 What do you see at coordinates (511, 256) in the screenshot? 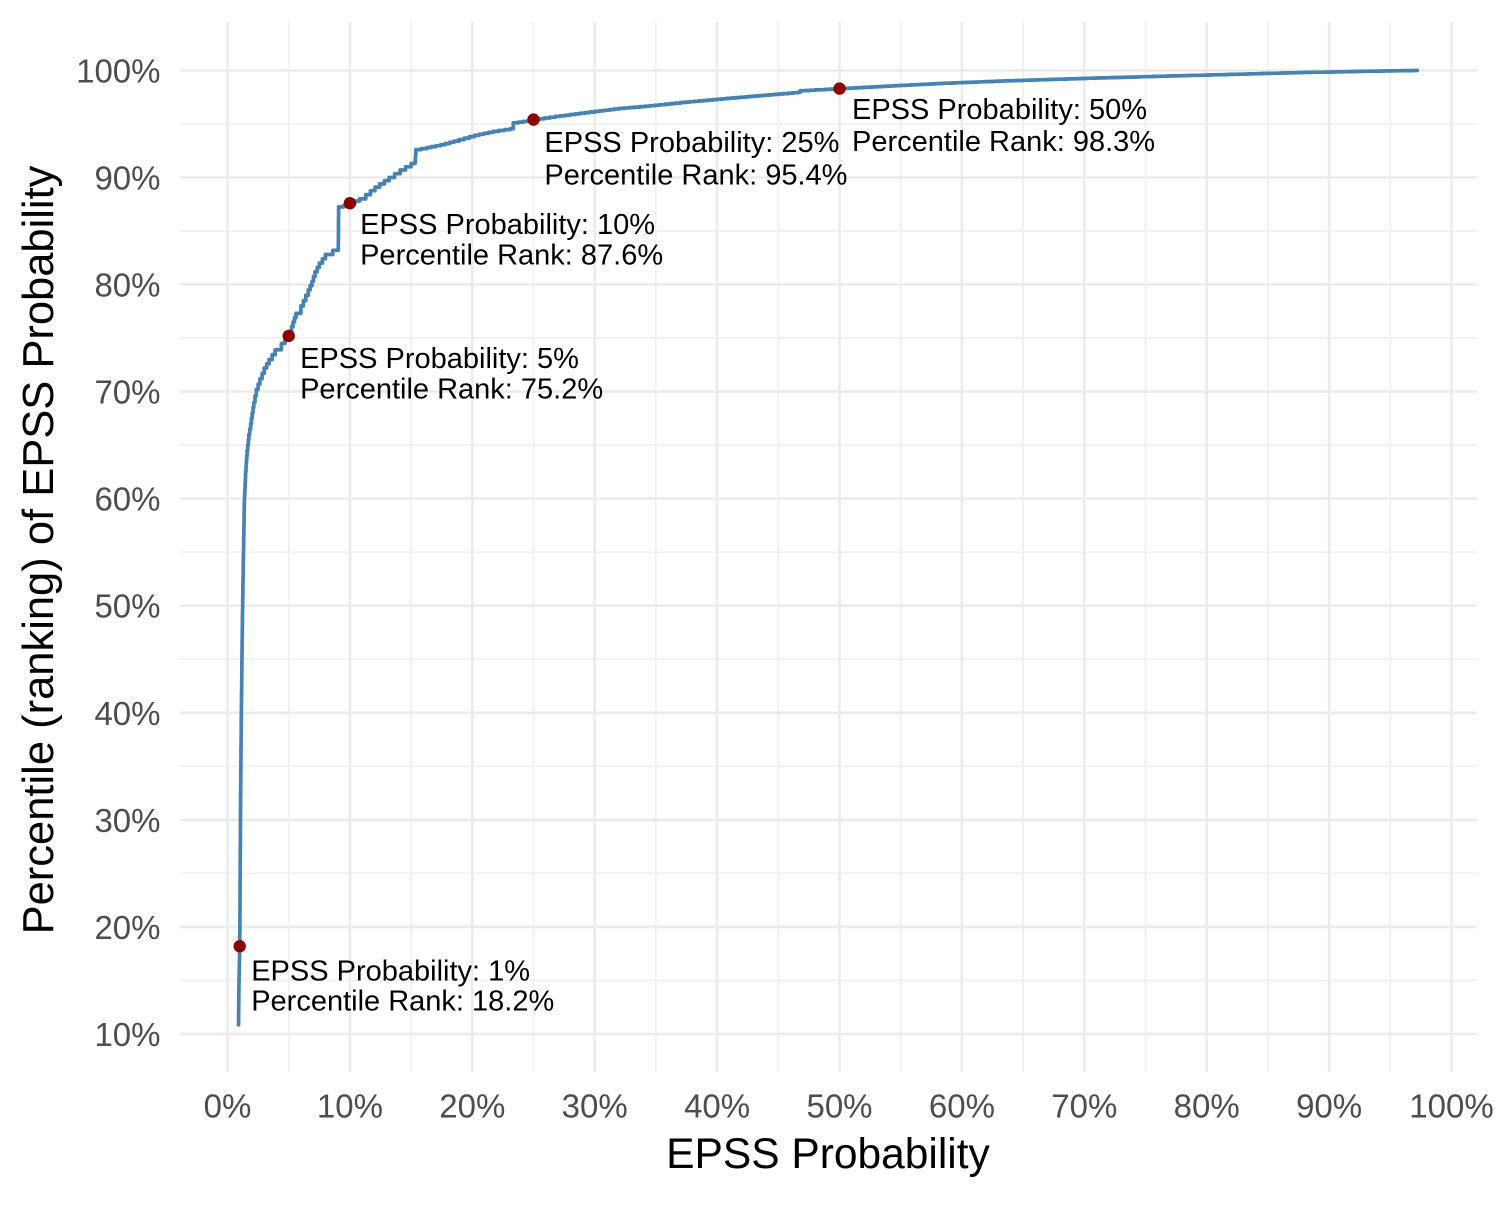
I see `svg-text: Percentile Rank: 87.6%` at bounding box center [511, 256].